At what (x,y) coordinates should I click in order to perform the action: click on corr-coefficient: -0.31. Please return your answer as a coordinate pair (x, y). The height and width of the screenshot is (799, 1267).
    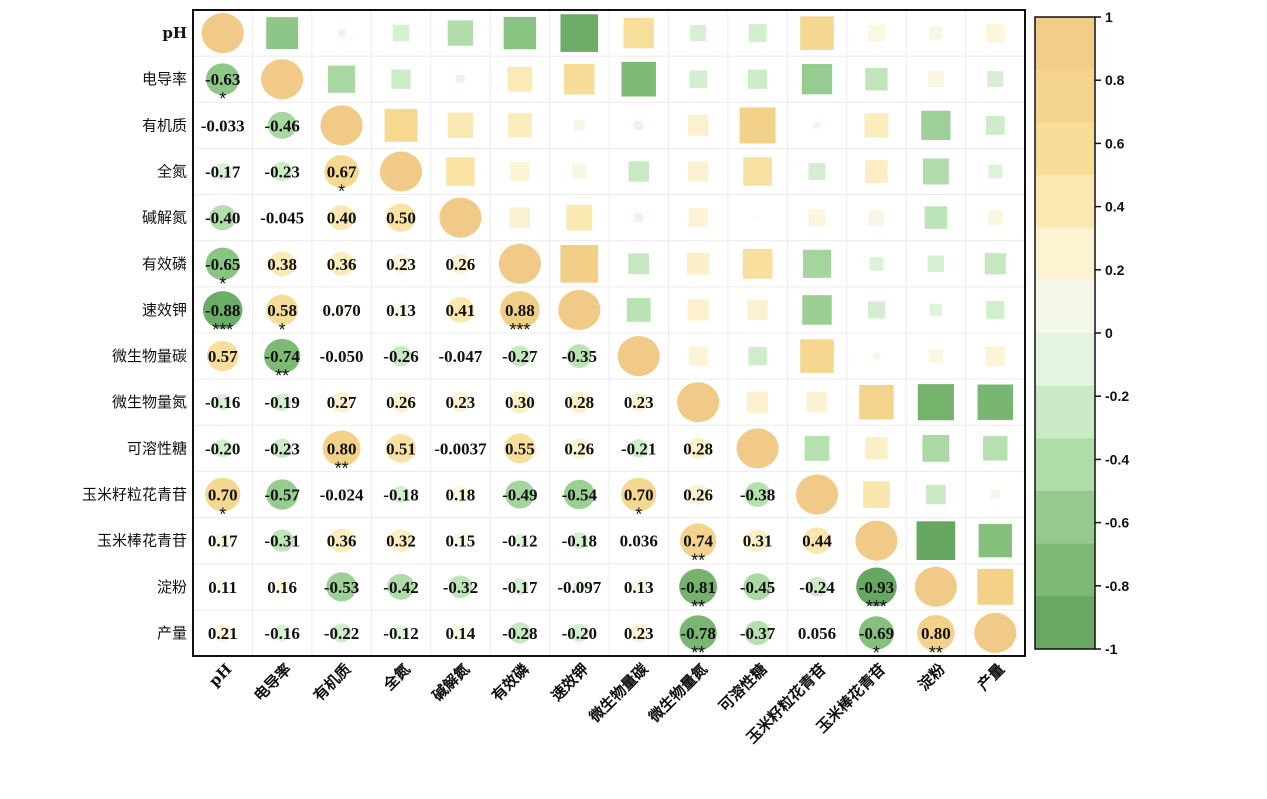
    Looking at the image, I should click on (281, 541).